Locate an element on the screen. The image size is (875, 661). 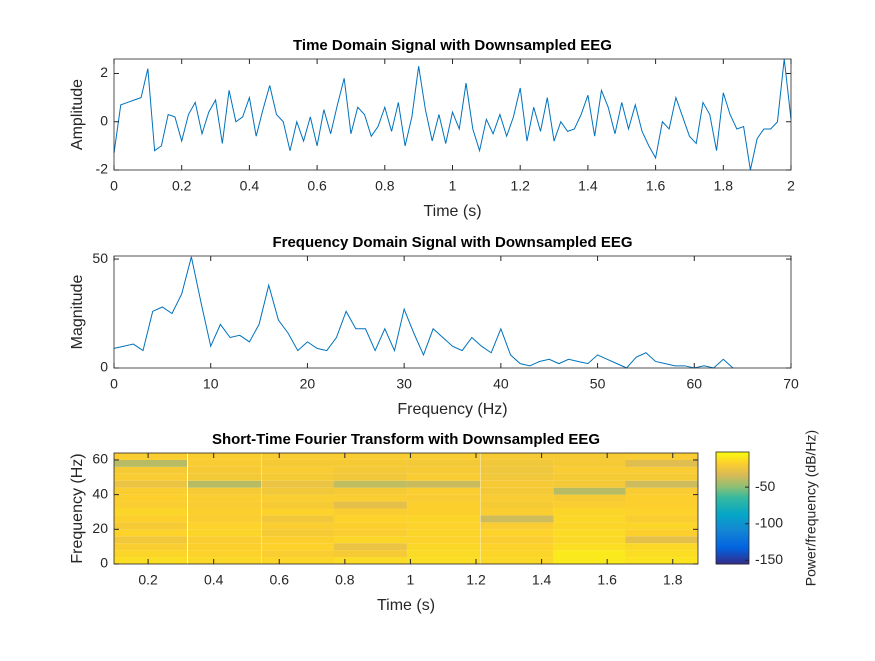
x-tick-label: 1 is located at coordinates (453, 186).